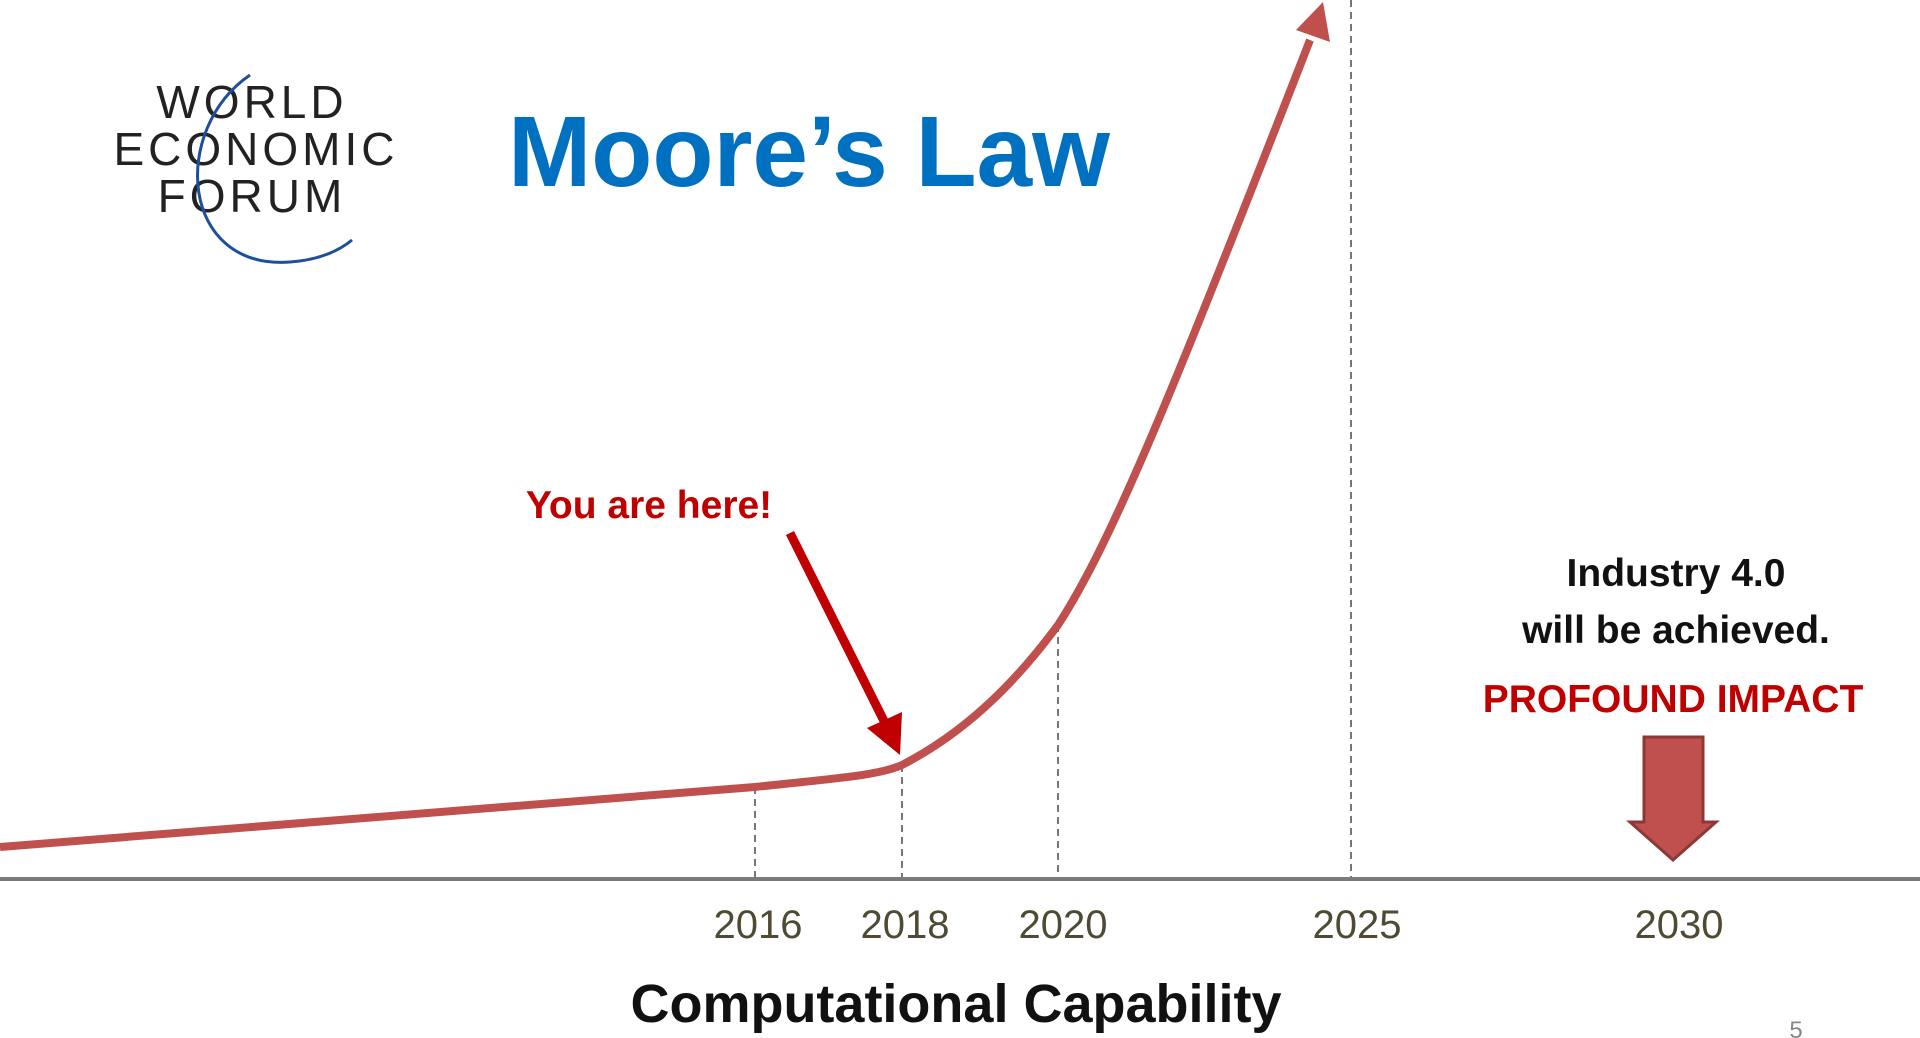 This screenshot has width=1920, height=1038. What do you see at coordinates (837, 628) in the screenshot?
I see `callout-arrow` at bounding box center [837, 628].